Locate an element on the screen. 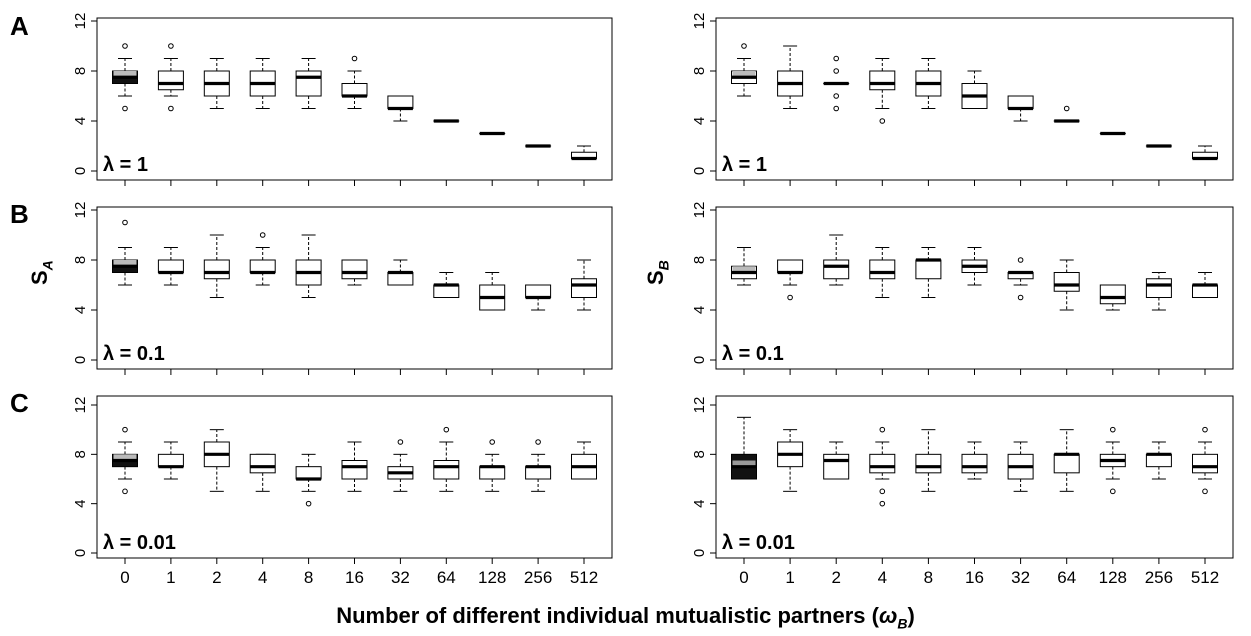  chart-c-left-xtick-label: 32 is located at coordinates (400, 577).